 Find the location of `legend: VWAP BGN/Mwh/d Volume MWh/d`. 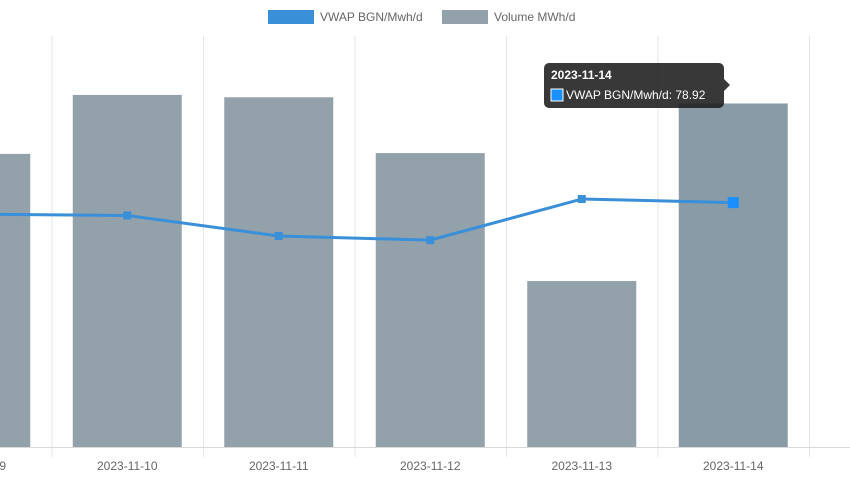

legend: VWAP BGN/Mwh/d Volume MWh/d is located at coordinates (421, 17).